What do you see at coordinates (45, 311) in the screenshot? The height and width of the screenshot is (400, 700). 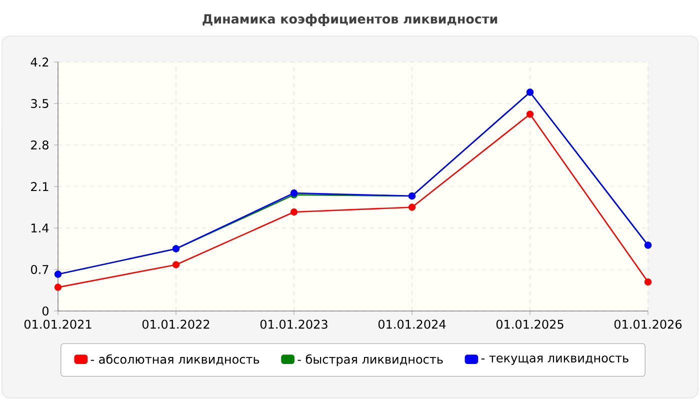 I see `y-tick-label: 0` at bounding box center [45, 311].